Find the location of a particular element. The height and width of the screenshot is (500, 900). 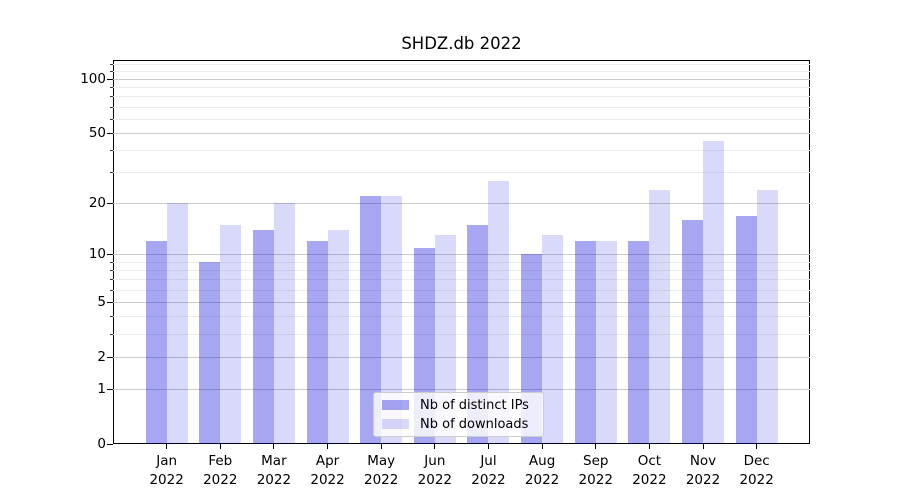

x-tick-label-nov: Nov 2022 is located at coordinates (703, 471).